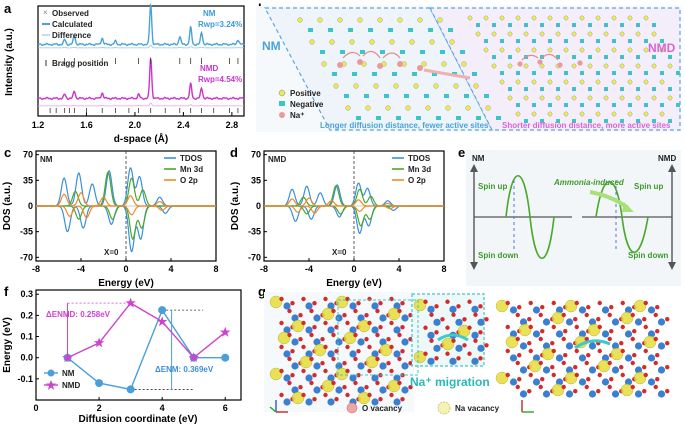  What do you see at coordinates (305, 93) in the screenshot?
I see `b-legend-positive: Positive` at bounding box center [305, 93].